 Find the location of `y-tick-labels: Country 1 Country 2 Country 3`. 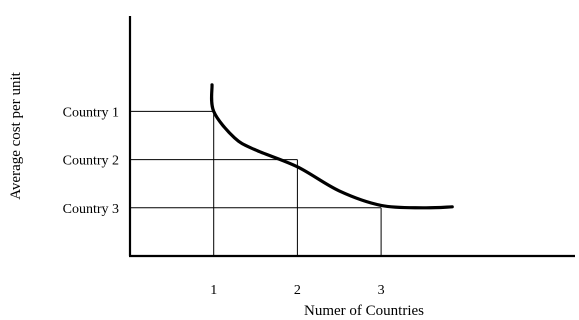

y-tick-labels: Country 1 Country 2 Country 3 is located at coordinates (91, 160).